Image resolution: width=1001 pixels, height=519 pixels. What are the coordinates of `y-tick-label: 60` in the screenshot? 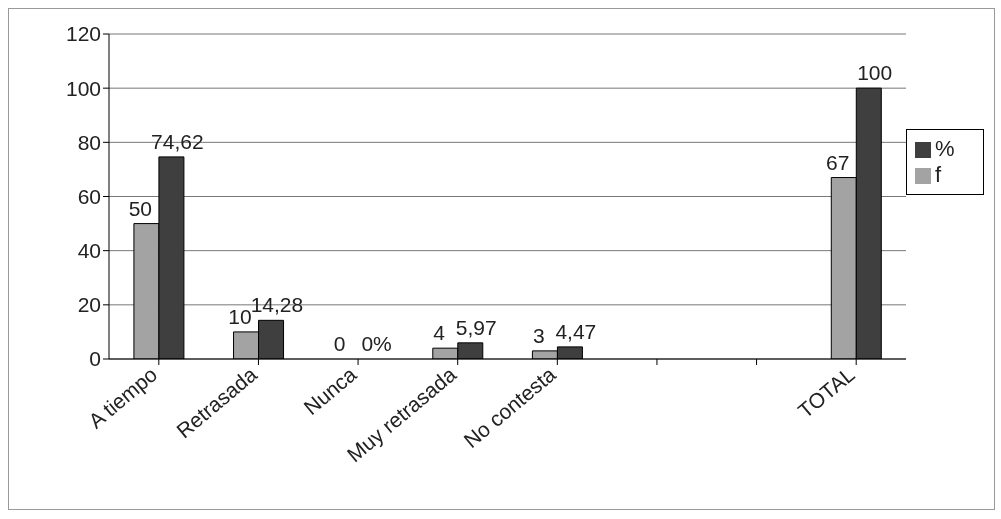 It's located at (89, 196).